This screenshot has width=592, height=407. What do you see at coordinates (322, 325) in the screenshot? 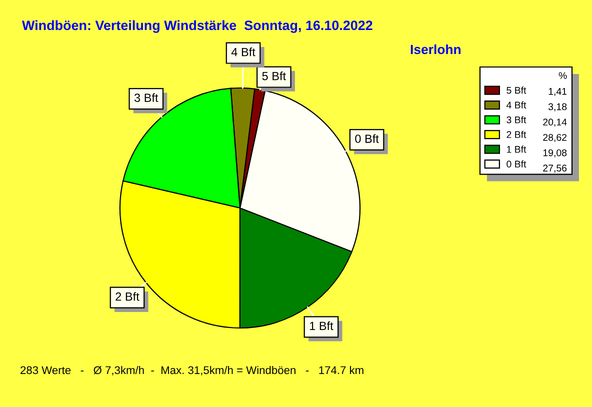
I see `slice-label: 1 Bft` at bounding box center [322, 325].